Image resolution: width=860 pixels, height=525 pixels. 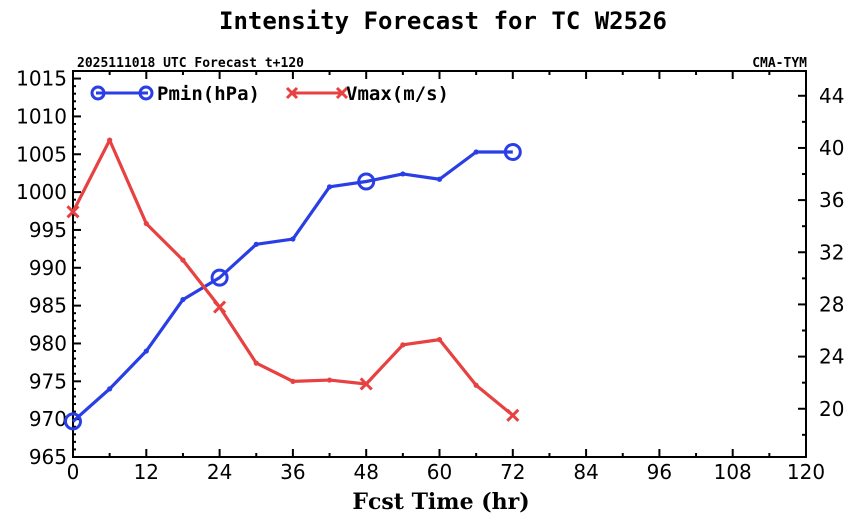 What do you see at coordinates (41, 79) in the screenshot?
I see `y-left-tick-label: 1015` at bounding box center [41, 79].